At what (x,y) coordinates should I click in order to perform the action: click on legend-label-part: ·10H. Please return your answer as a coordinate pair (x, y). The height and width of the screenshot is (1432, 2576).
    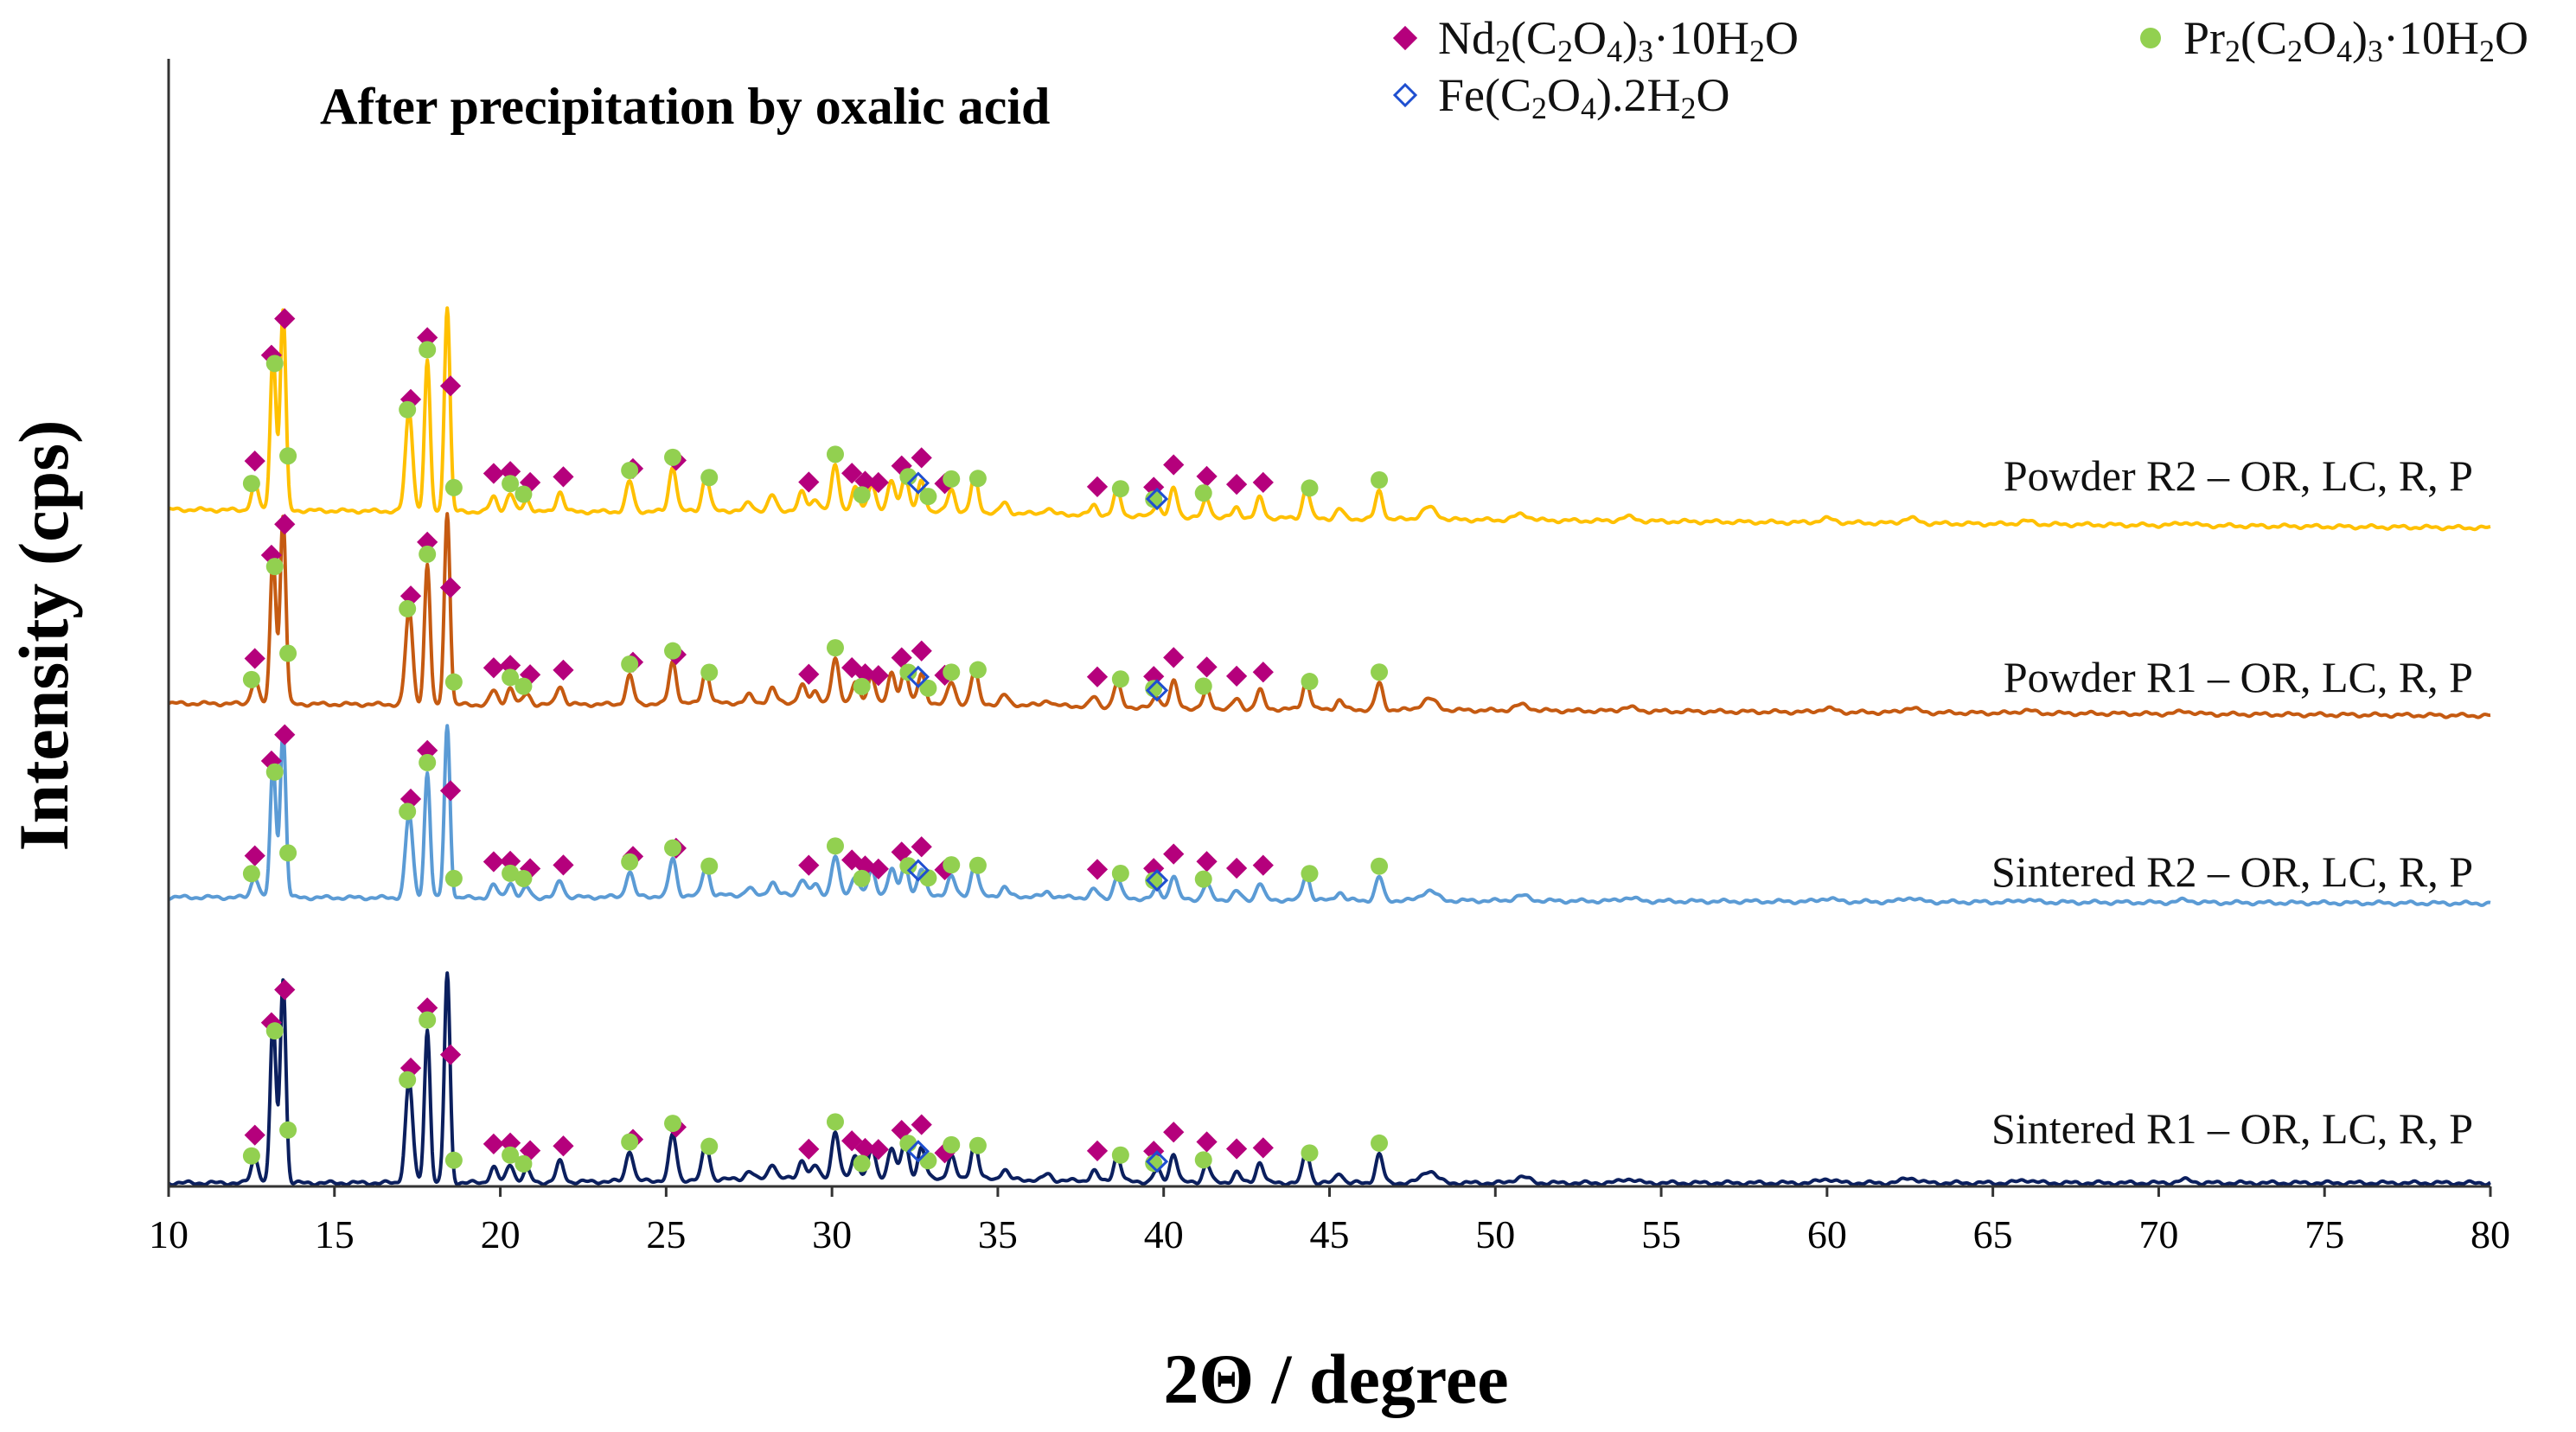
    Looking at the image, I should click on (2431, 38).